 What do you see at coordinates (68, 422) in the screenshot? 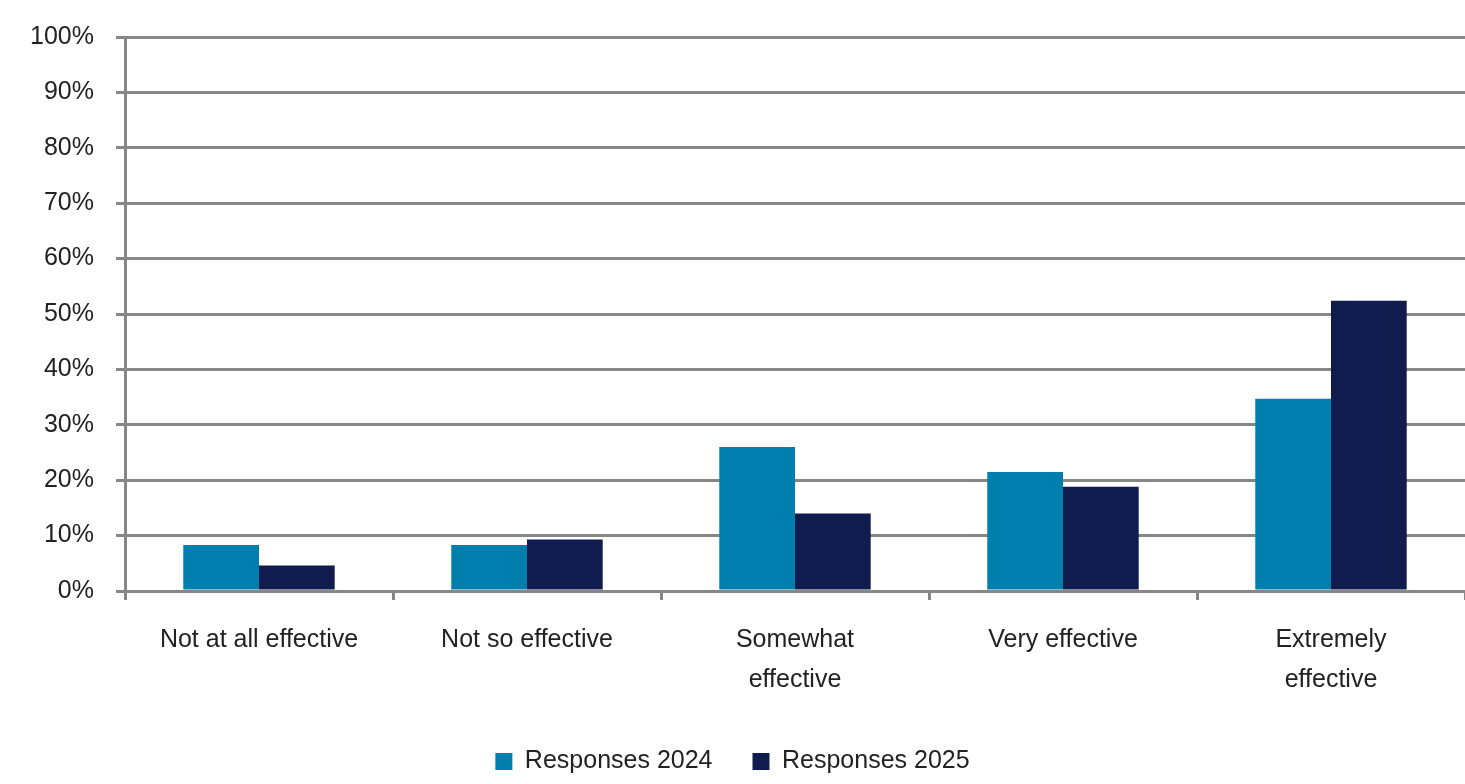
I see `y-tick-label: 30%` at bounding box center [68, 422].